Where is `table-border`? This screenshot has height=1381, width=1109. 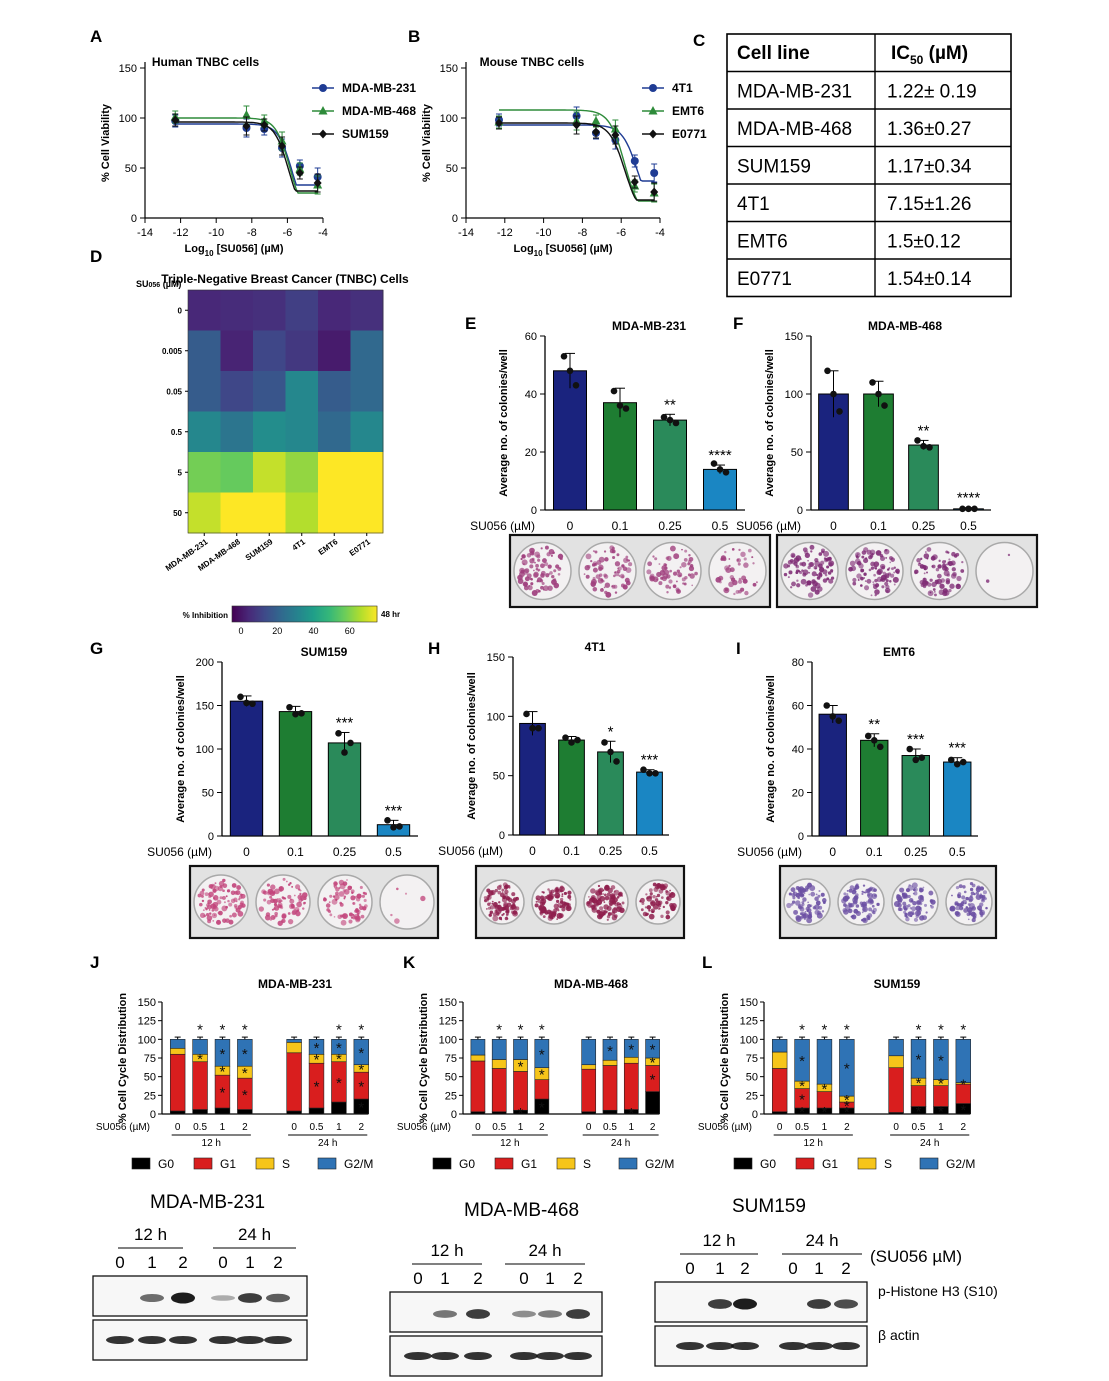 table-border is located at coordinates (869, 165).